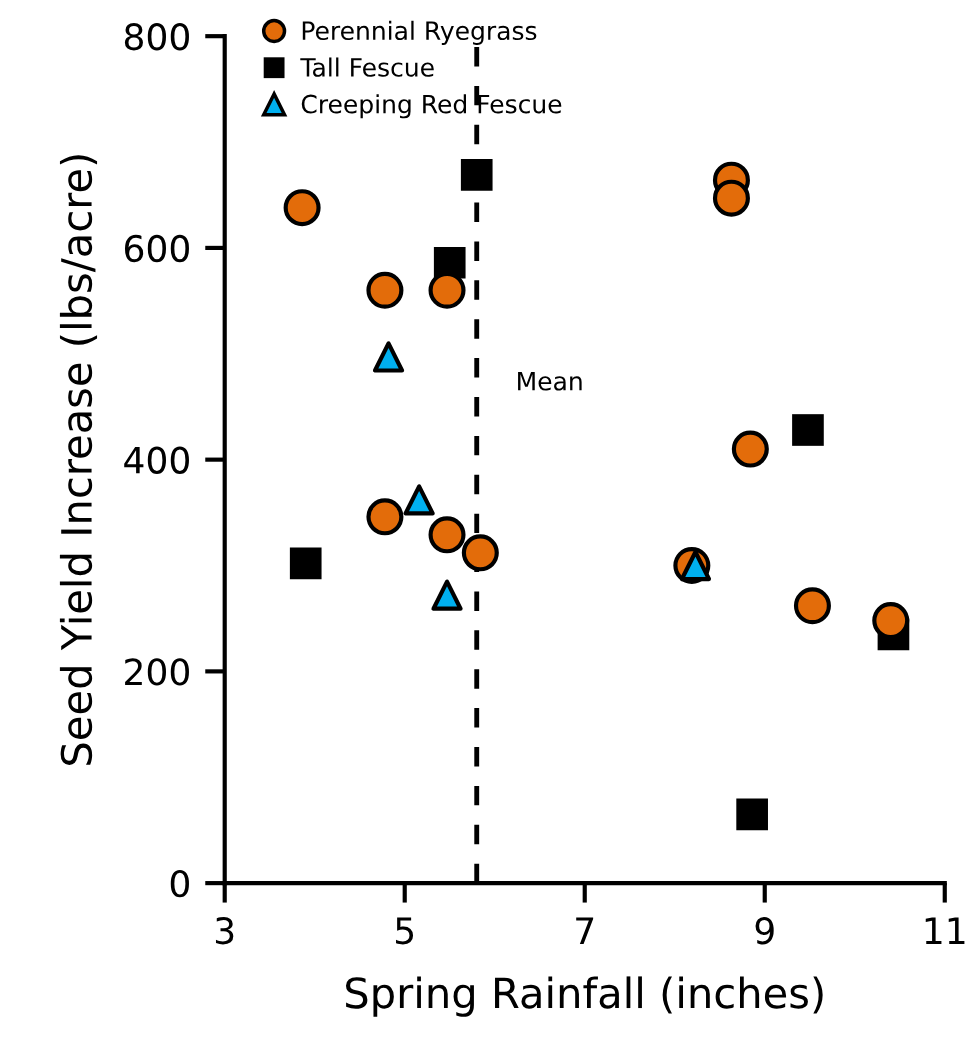  I want to click on x-tick-label: 11, so click(945, 930).